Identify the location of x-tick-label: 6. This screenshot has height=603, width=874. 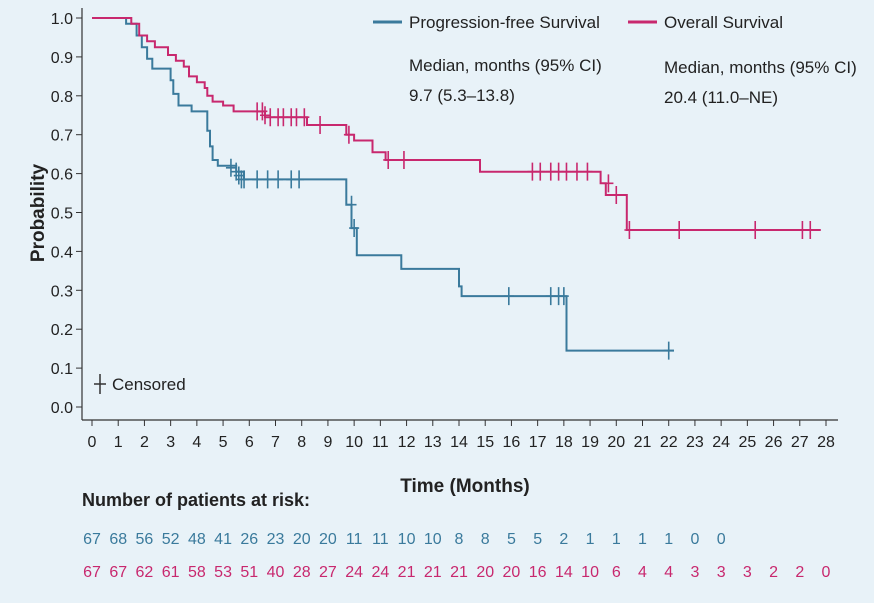
(249, 442).